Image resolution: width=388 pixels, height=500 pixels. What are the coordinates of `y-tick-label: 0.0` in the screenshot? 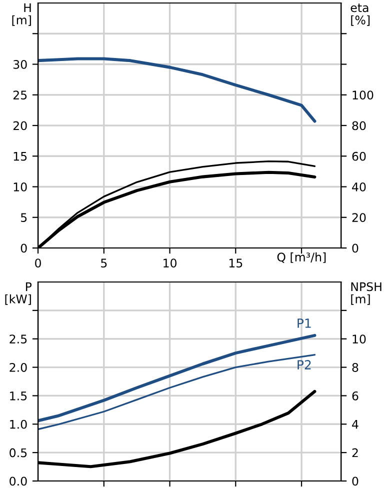 It's located at (18, 481).